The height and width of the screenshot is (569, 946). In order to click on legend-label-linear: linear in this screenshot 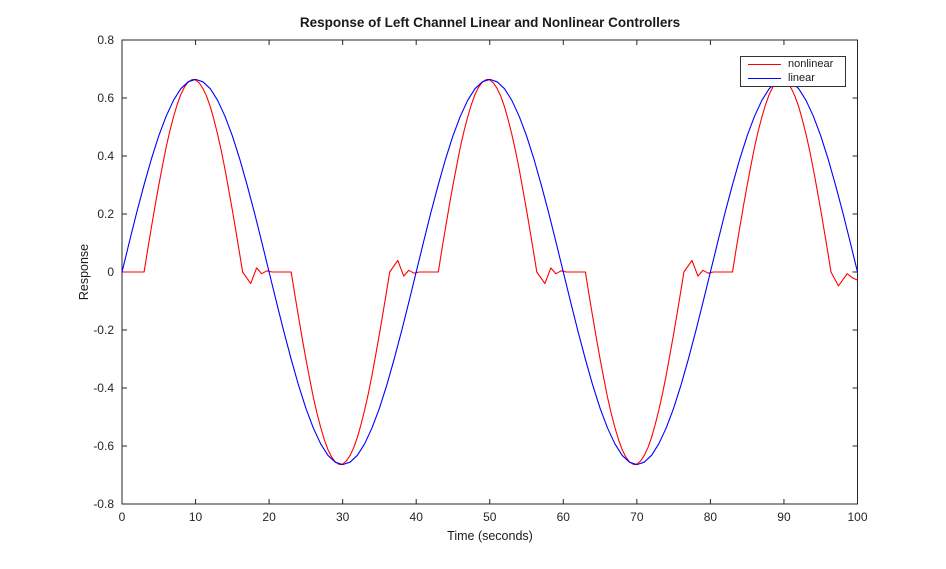, I will do `click(801, 77)`.